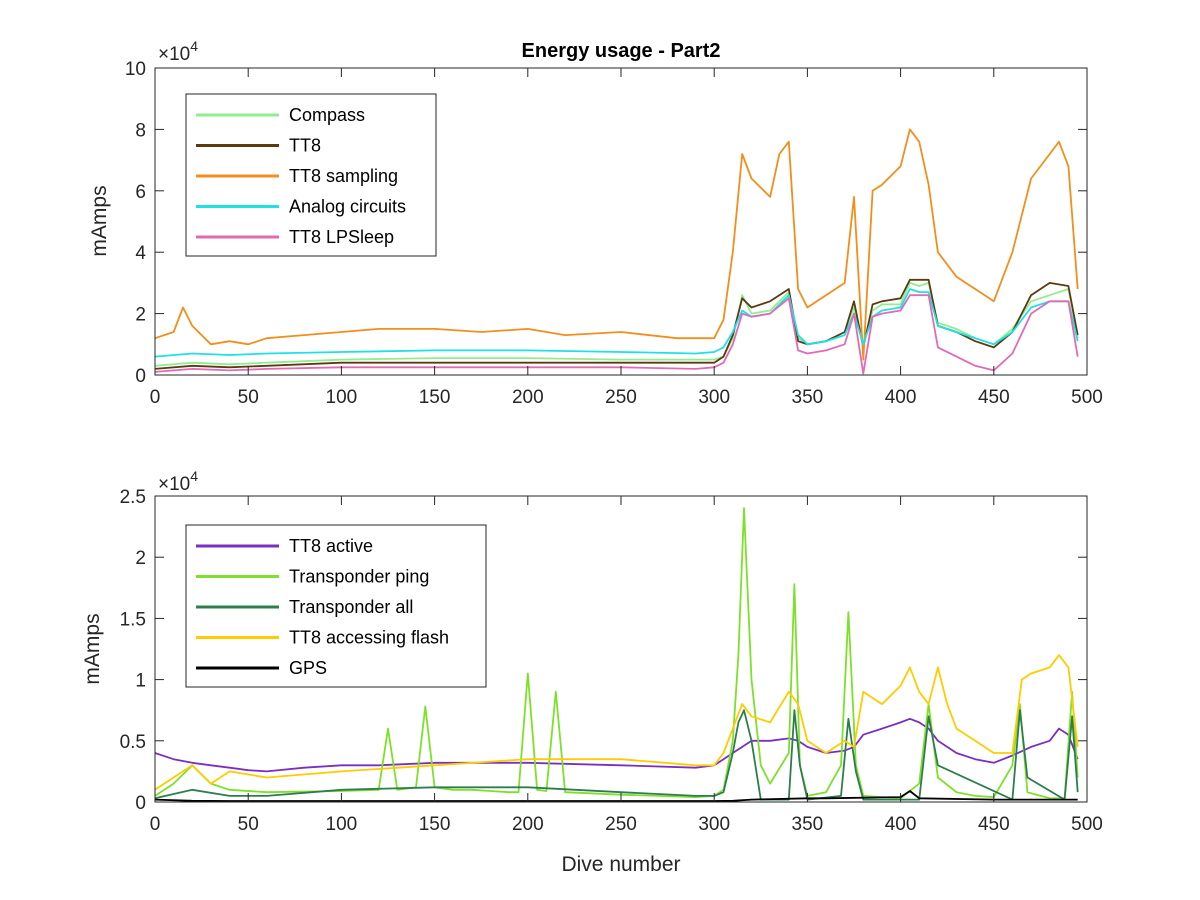 This screenshot has height=900, width=1200. Describe the element at coordinates (174, 484) in the screenshot. I see `exponent-base-bottom: ×10` at that location.